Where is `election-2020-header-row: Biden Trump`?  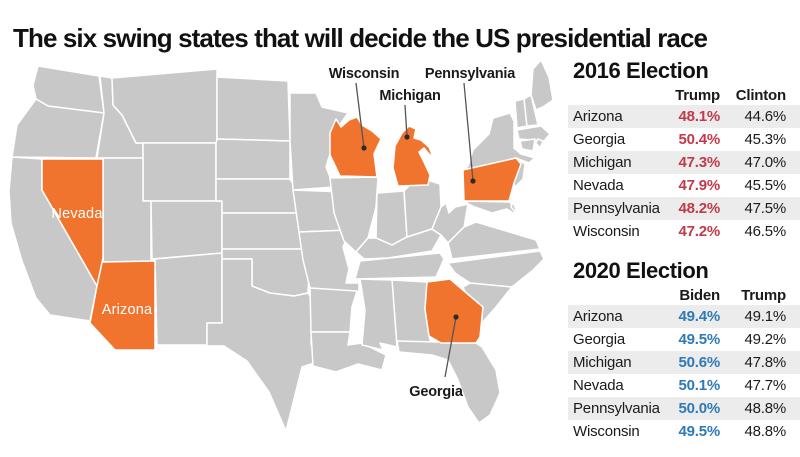
election-2020-header-row: Biden Trump is located at coordinates (684, 295).